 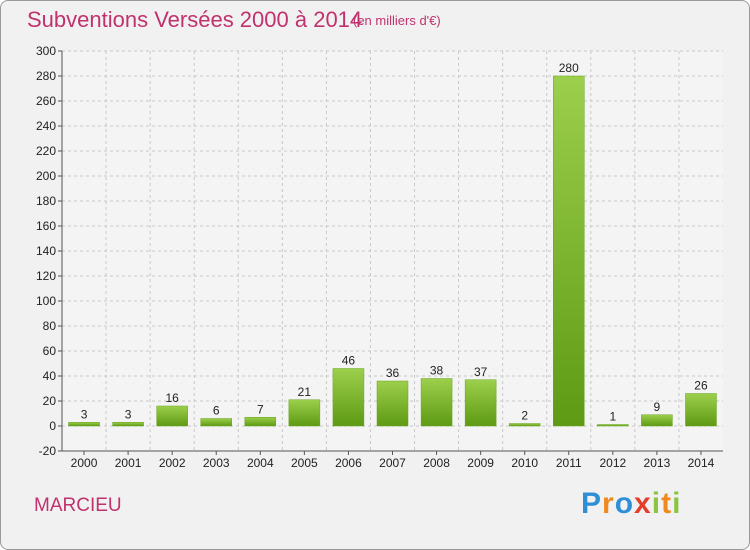 What do you see at coordinates (569, 251) in the screenshot?
I see `bar-2011` at bounding box center [569, 251].